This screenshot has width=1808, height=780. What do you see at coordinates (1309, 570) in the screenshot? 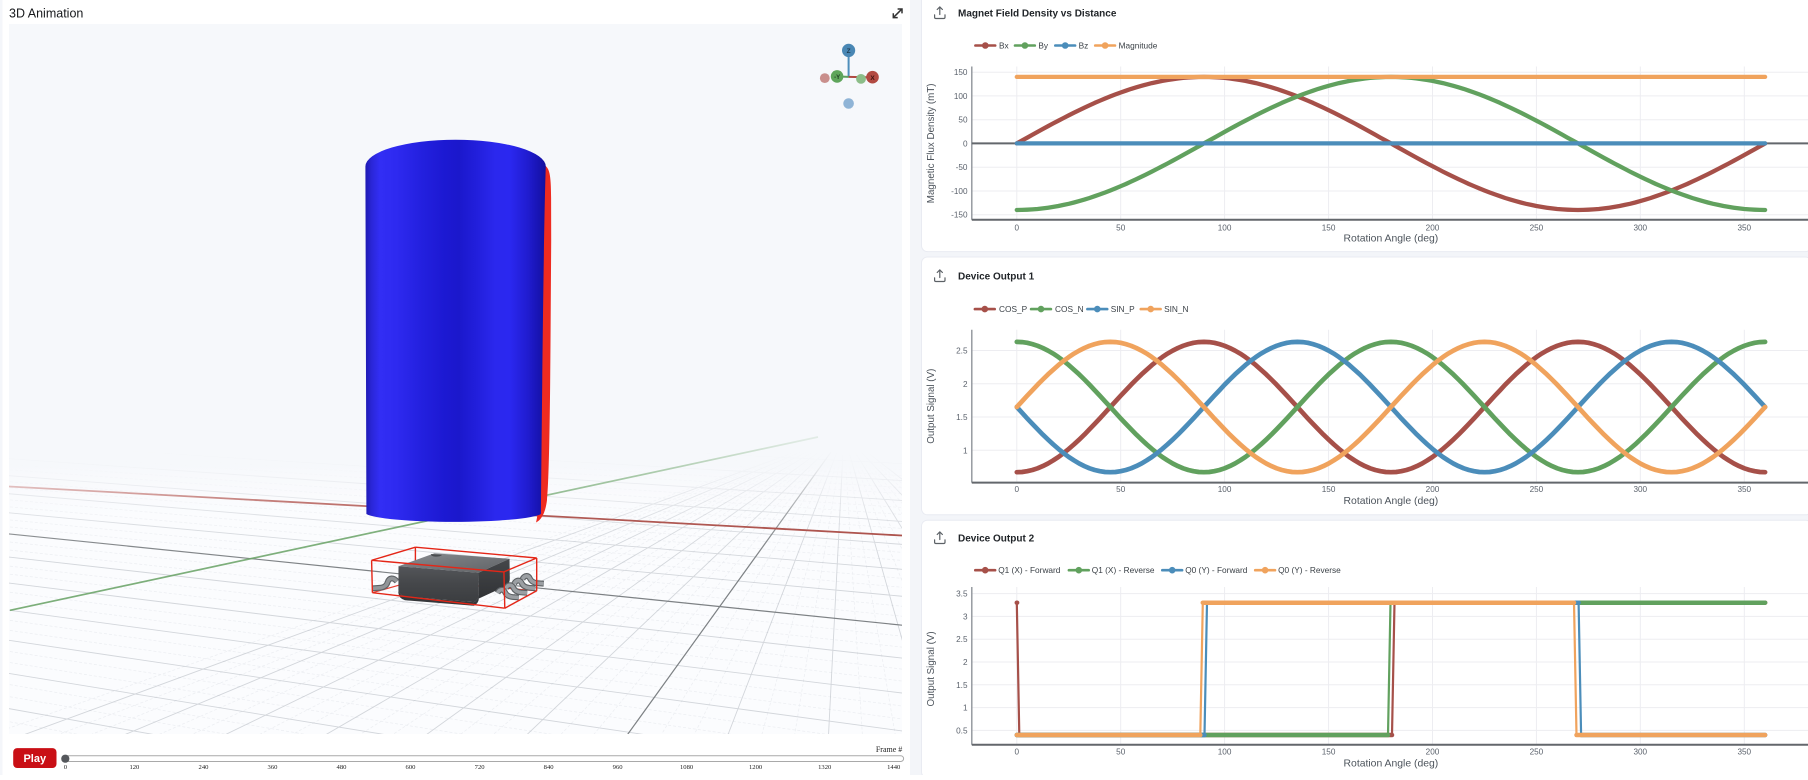
I see `svg-text: Q0 (Y) - Reverse` at bounding box center [1309, 570].